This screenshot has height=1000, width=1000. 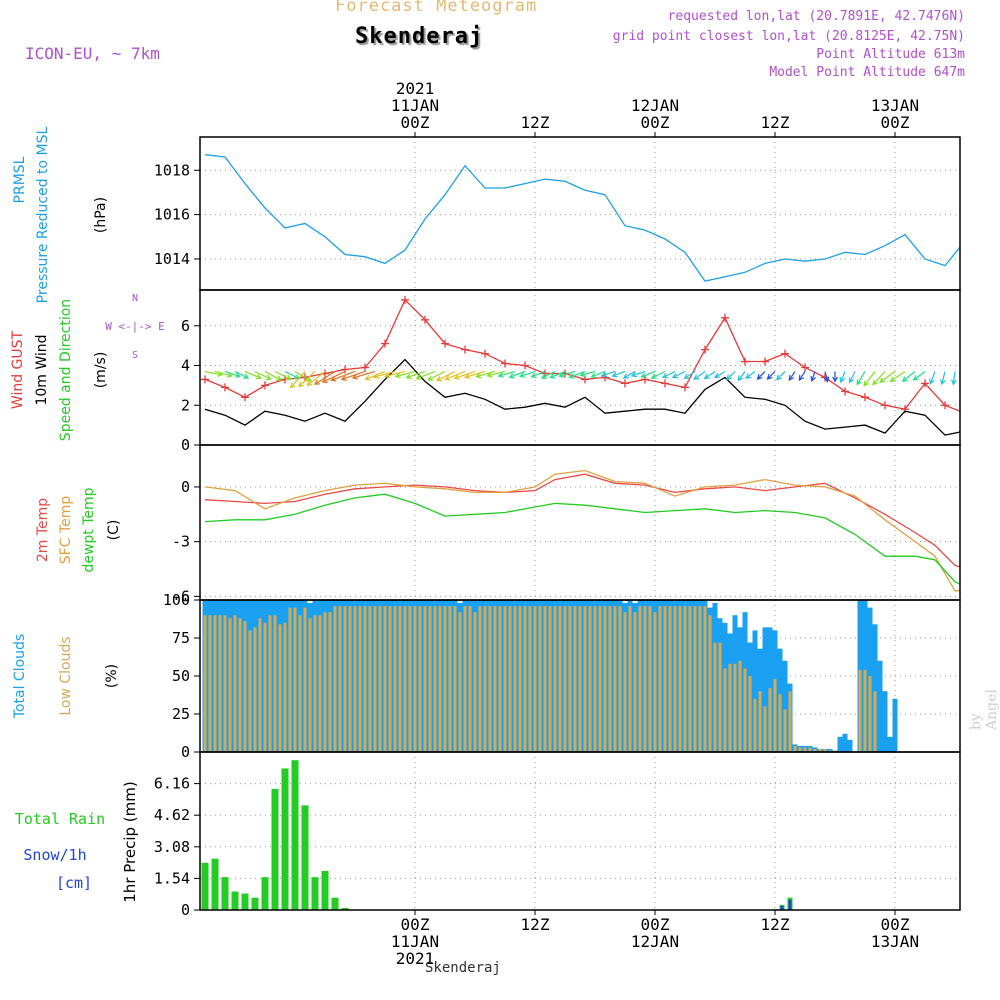 I want to click on credit-watermark: by Angel, so click(x=984, y=709).